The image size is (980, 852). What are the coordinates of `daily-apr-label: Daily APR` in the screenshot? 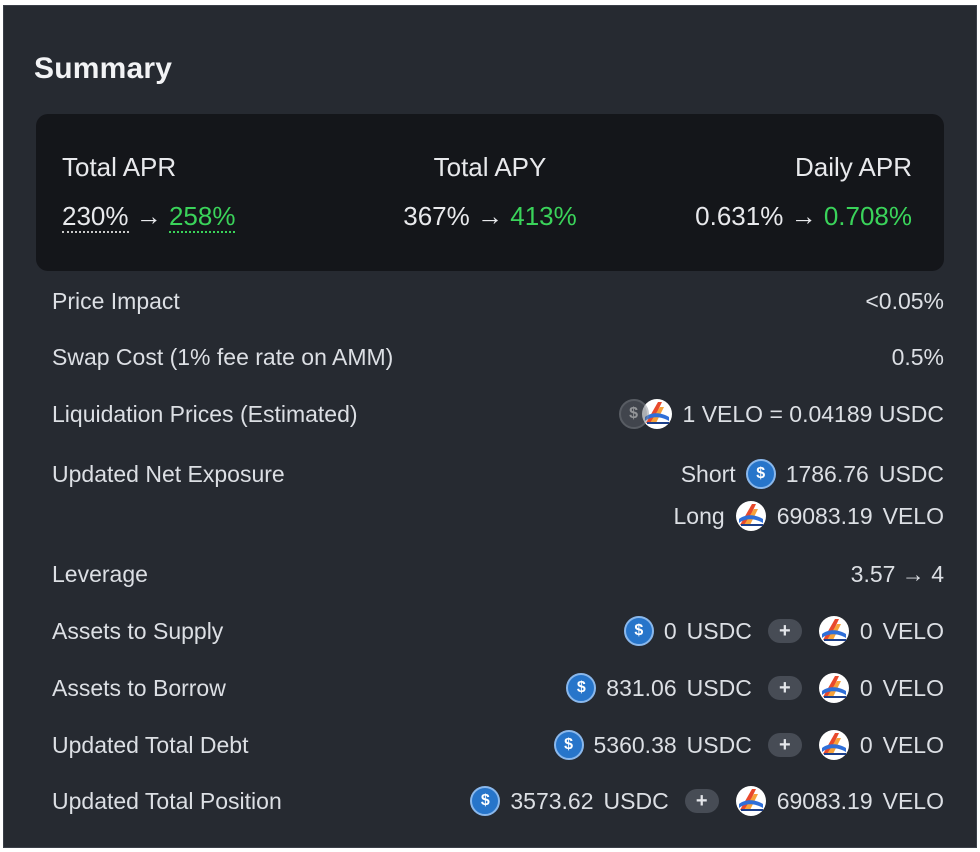 It's located at (853, 167).